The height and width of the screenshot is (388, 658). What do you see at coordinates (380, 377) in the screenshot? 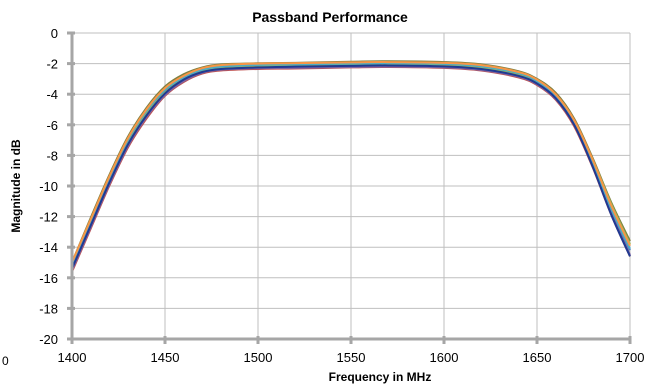
I see `x-axis-label: Frequency in MHz` at bounding box center [380, 377].